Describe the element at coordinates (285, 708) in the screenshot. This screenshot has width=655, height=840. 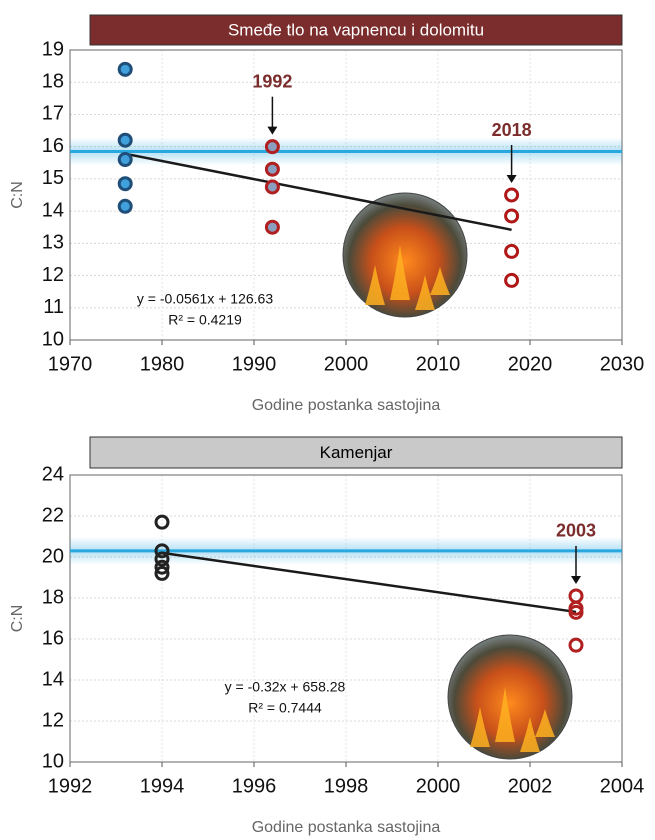
I see `trend-equation: R² = 0.7444` at that location.